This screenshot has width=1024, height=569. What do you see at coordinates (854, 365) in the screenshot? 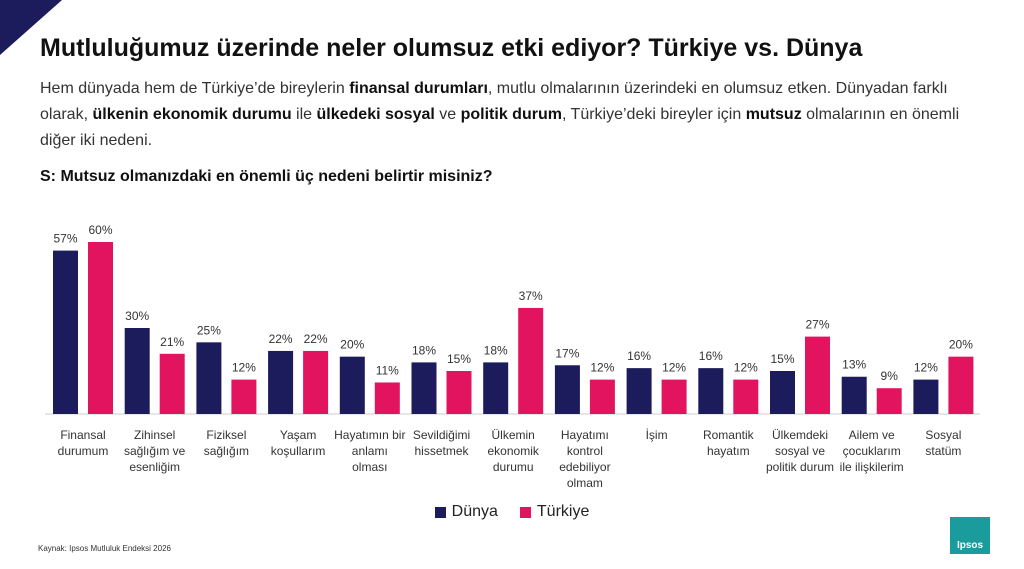
I see `value-label: 13%` at bounding box center [854, 365].